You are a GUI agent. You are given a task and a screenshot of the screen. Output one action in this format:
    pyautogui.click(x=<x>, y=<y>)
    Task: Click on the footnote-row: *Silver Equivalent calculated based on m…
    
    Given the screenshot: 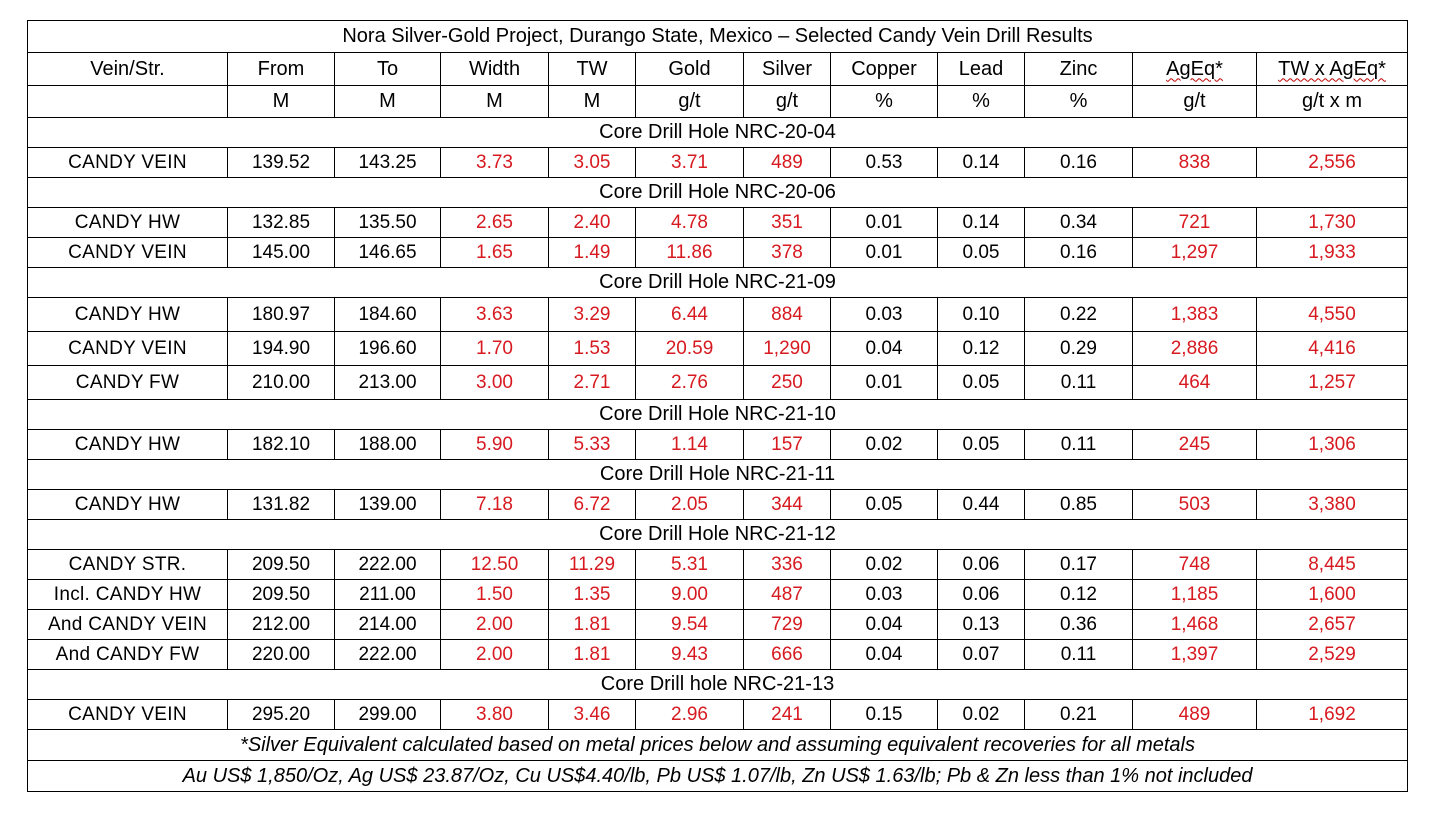 What is the action you would take?
    pyautogui.click(x=717, y=745)
    